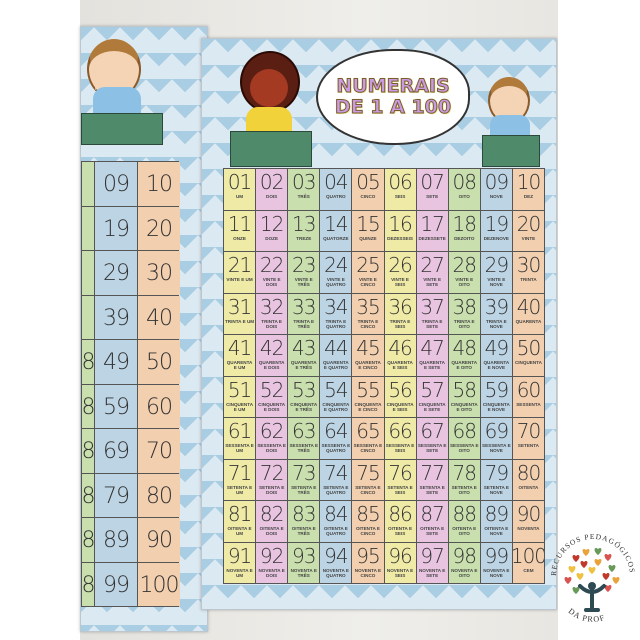  What do you see at coordinates (528, 362) in the screenshot?
I see `cell-word: CINQUENTA` at bounding box center [528, 362].